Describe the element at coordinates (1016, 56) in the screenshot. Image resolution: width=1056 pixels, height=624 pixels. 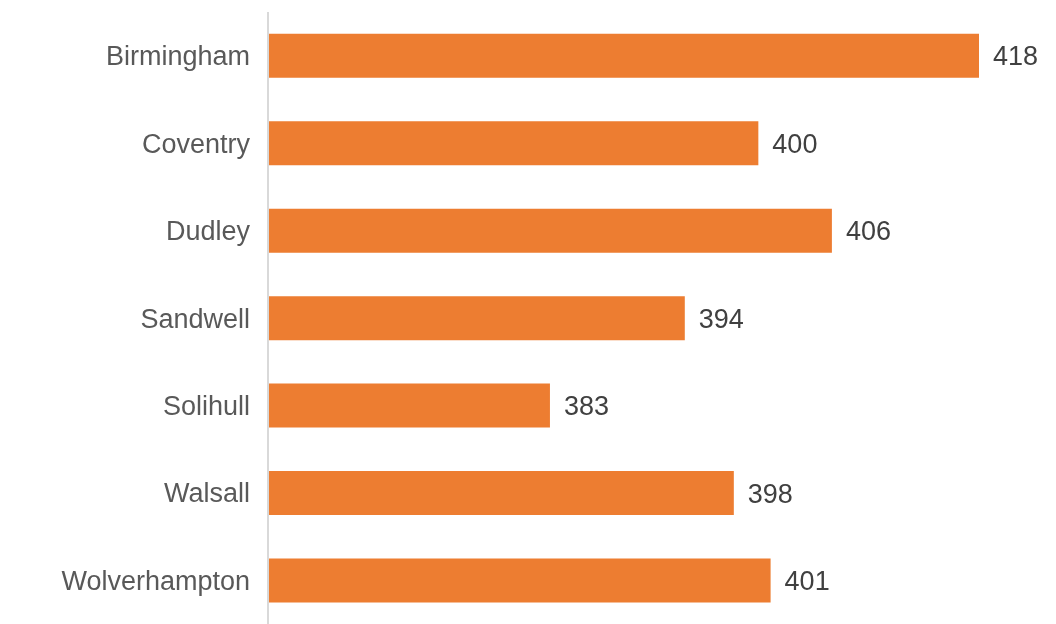
I see `data-label: 418` at that location.